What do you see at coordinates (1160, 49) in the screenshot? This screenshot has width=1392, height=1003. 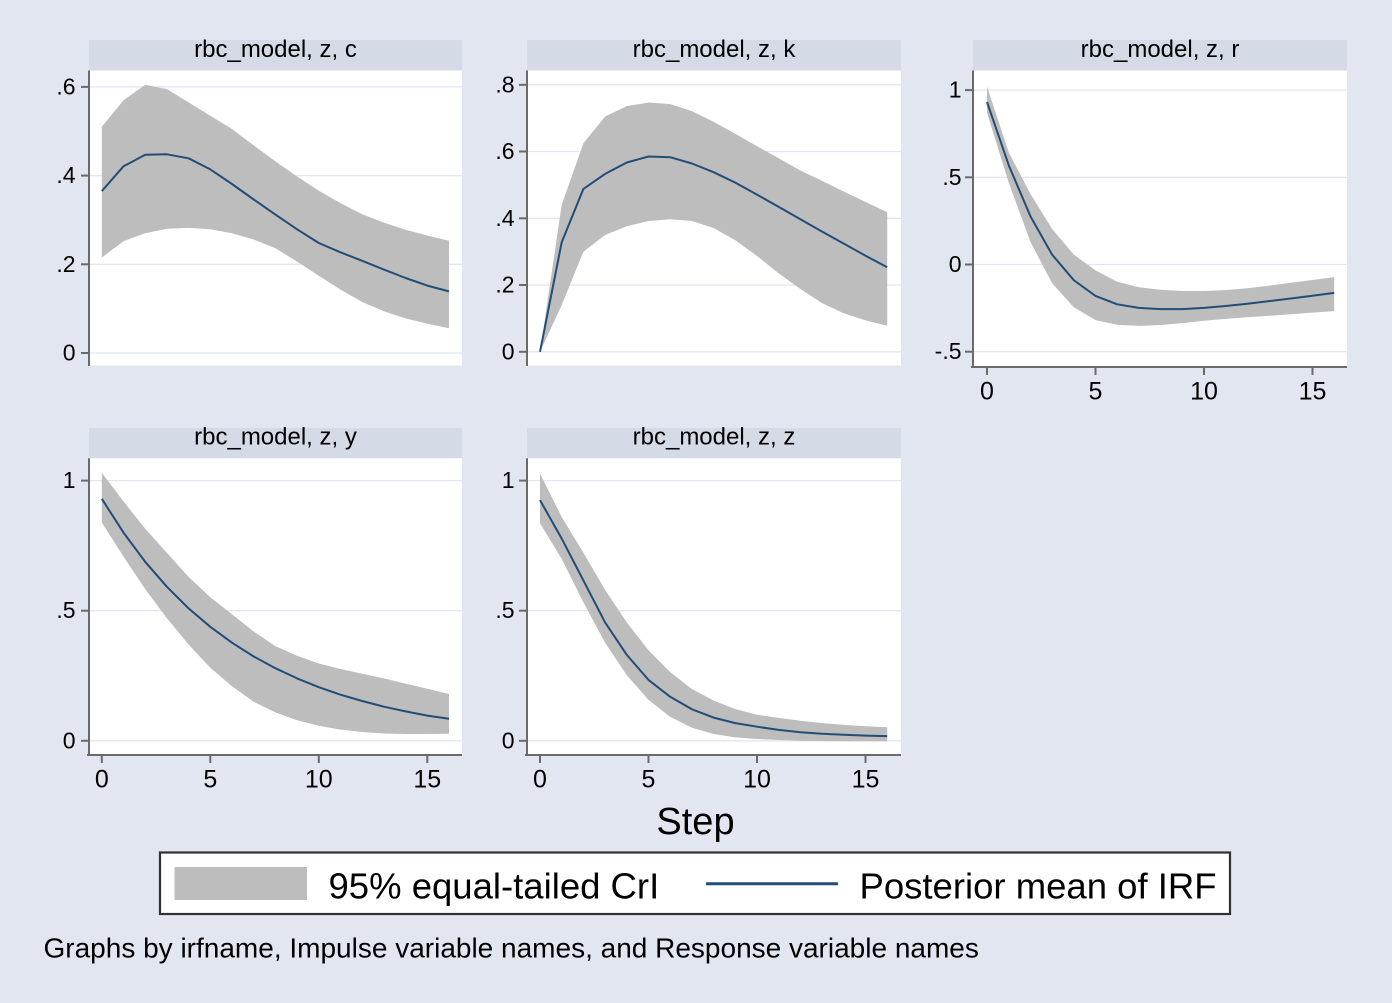 I see `svg-text: rbc_model, z, r` at bounding box center [1160, 49].